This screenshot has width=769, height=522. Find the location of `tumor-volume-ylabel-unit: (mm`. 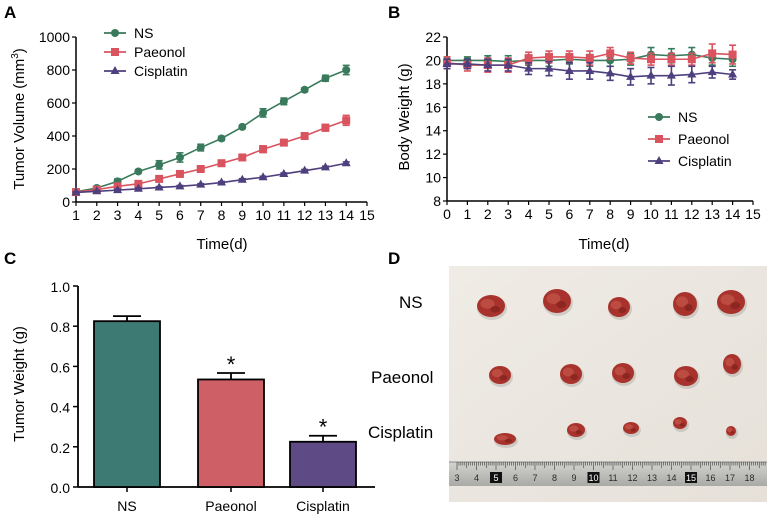

tumor-volume-ylabel-unit: (mm is located at coordinates (19, 74).